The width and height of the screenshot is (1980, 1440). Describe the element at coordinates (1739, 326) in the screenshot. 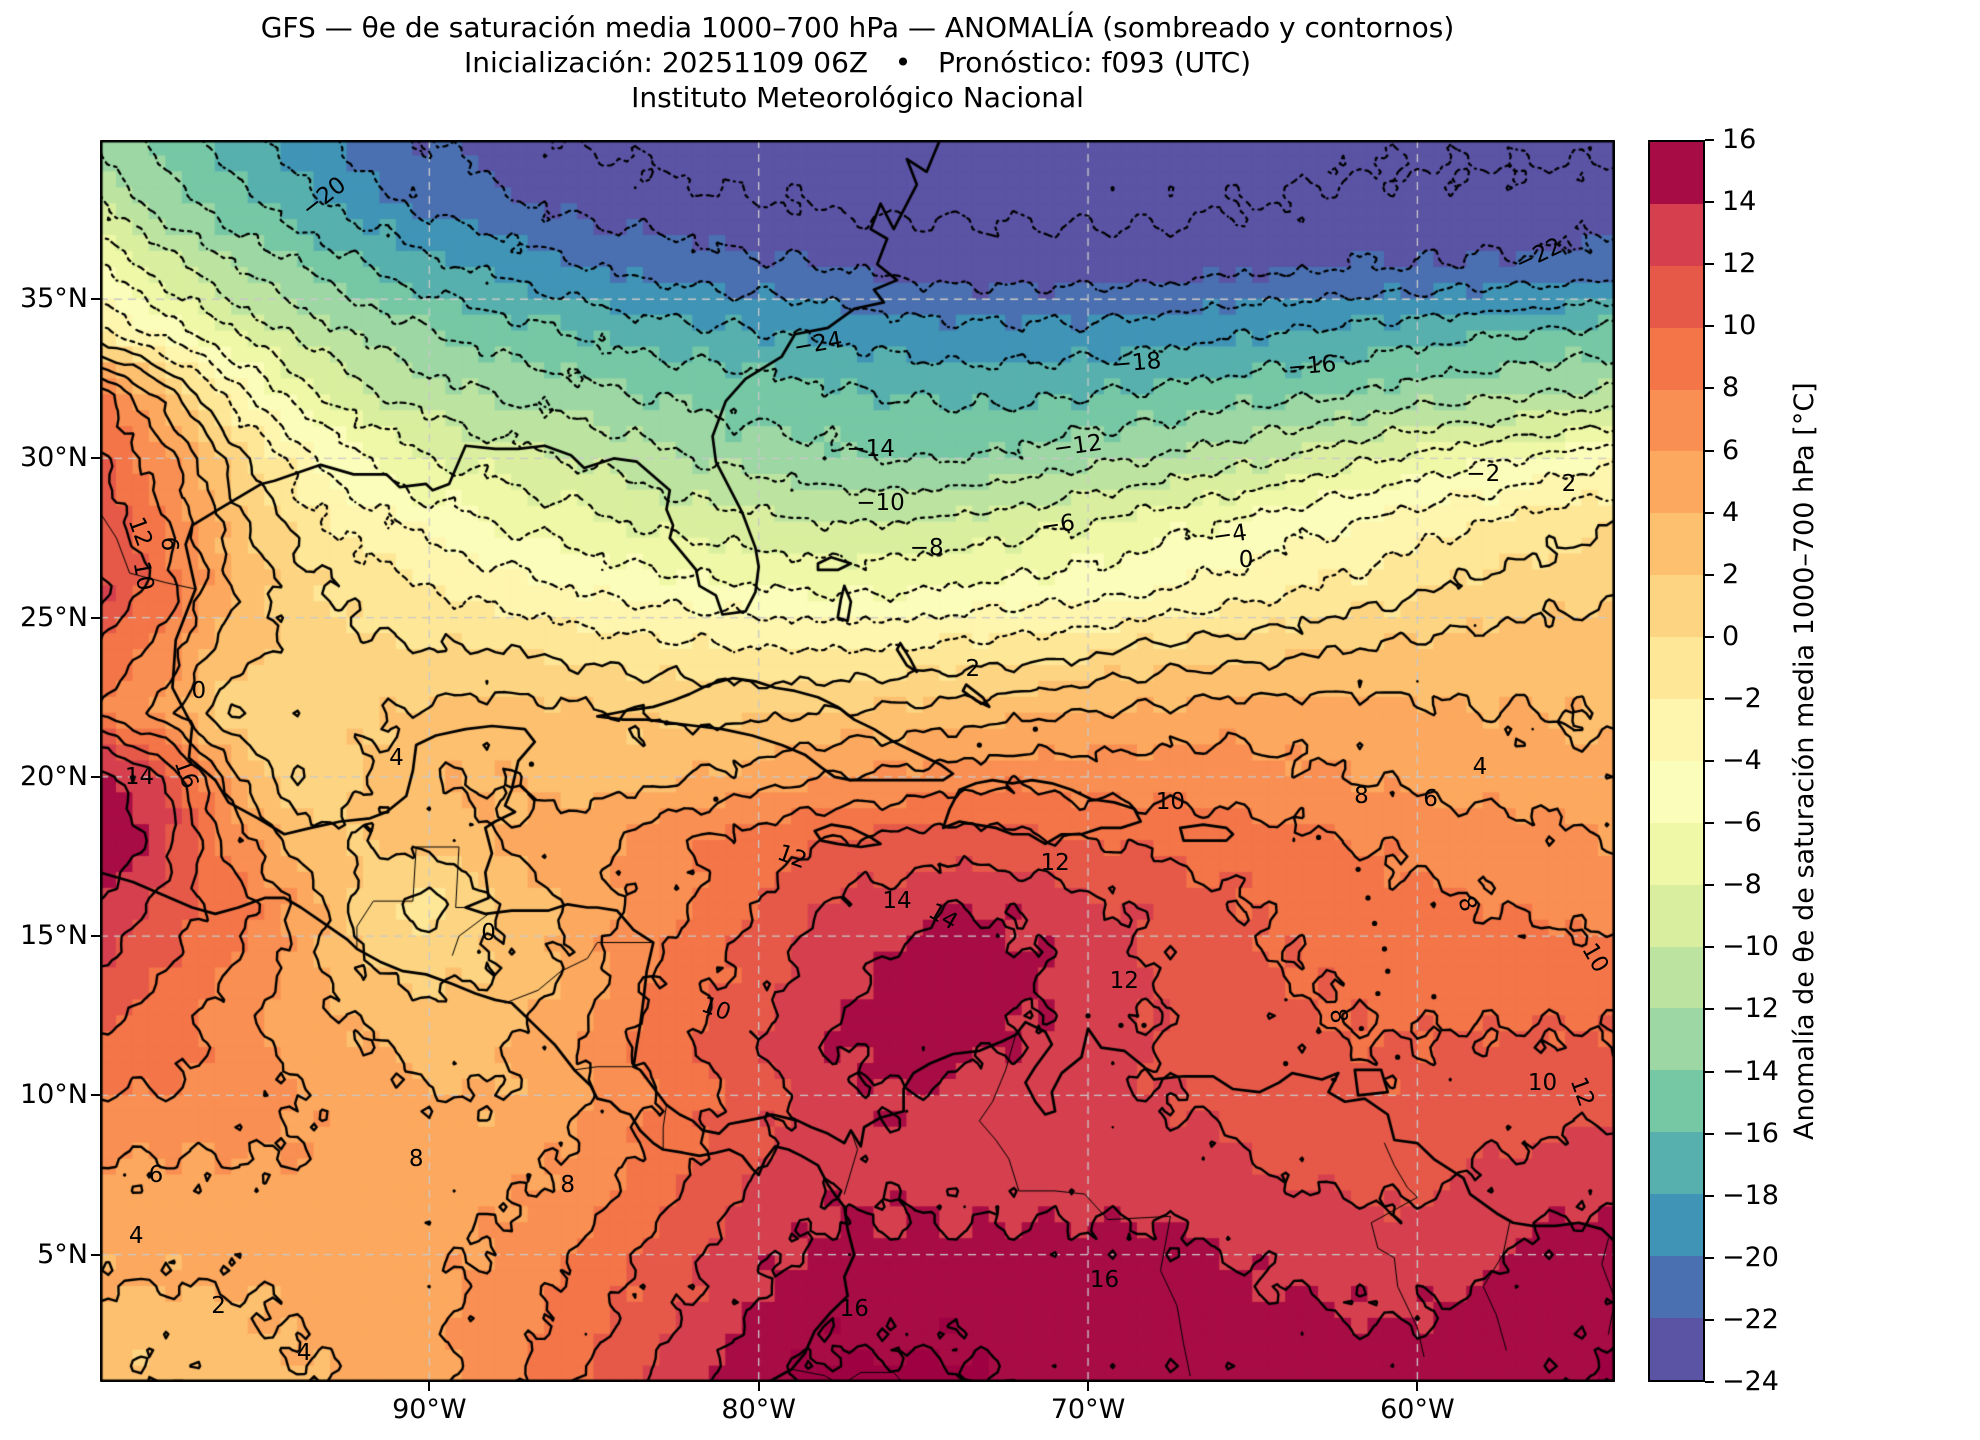

I see `colorbar-tick-label: 10` at that location.